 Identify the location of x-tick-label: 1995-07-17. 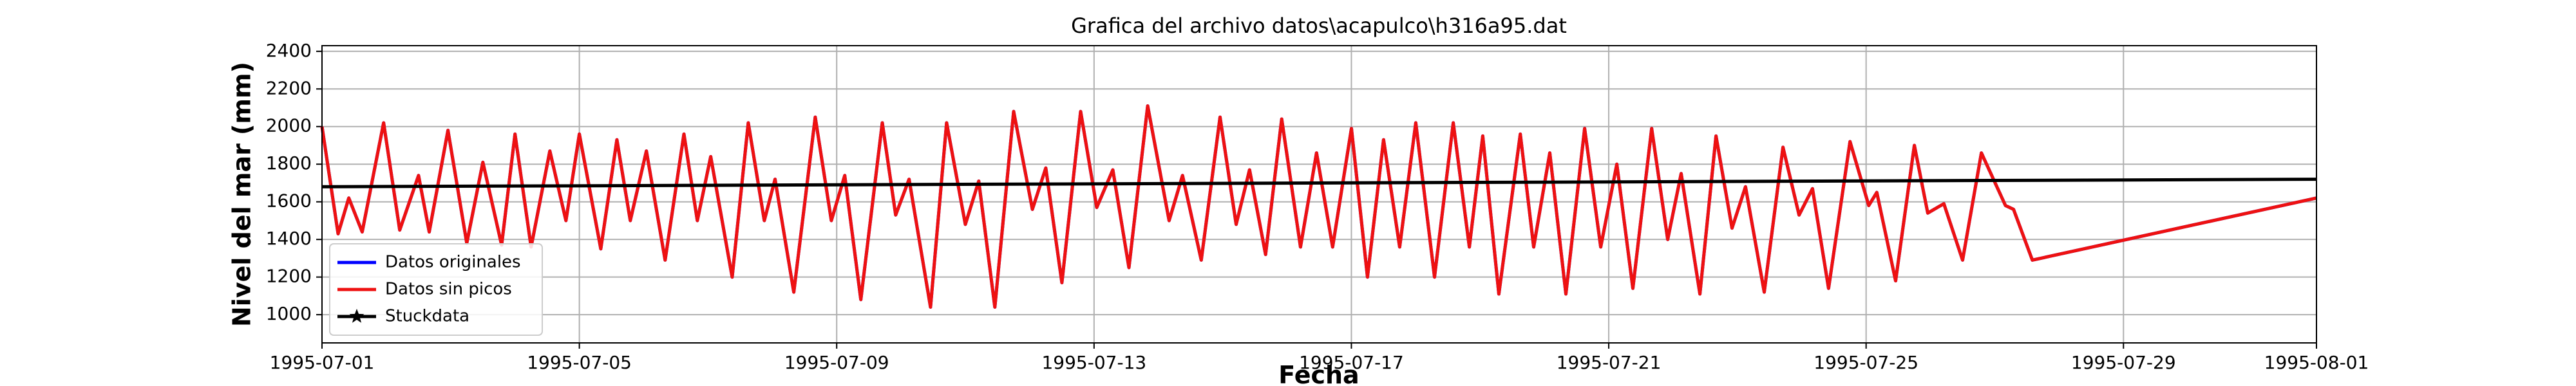
(1351, 362).